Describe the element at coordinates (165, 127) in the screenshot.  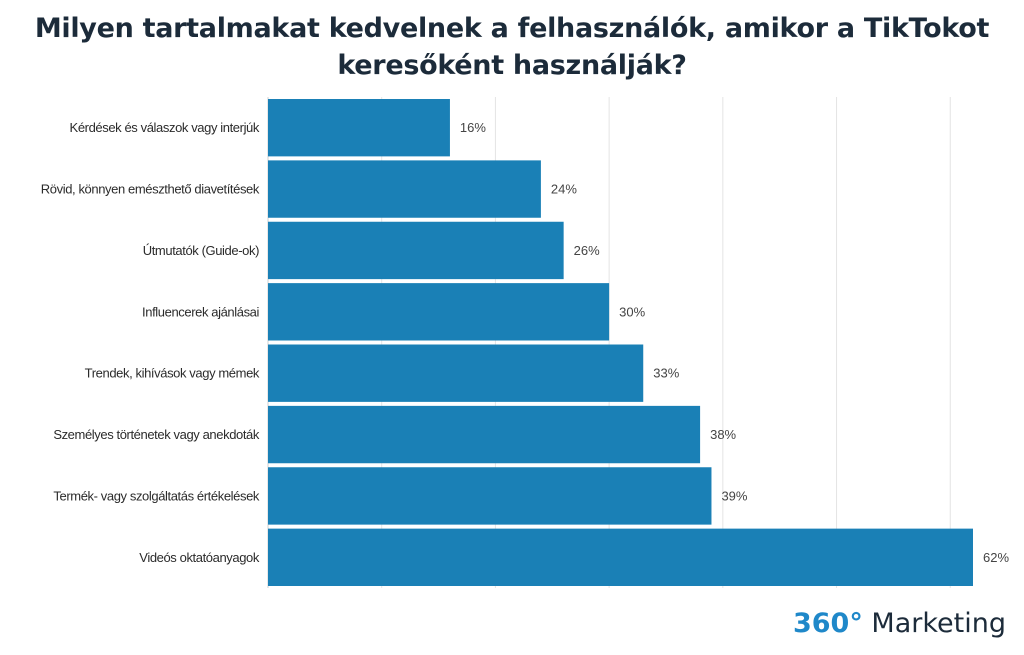
I see `category-label: Kérdések és válaszok vagy interjúk` at that location.